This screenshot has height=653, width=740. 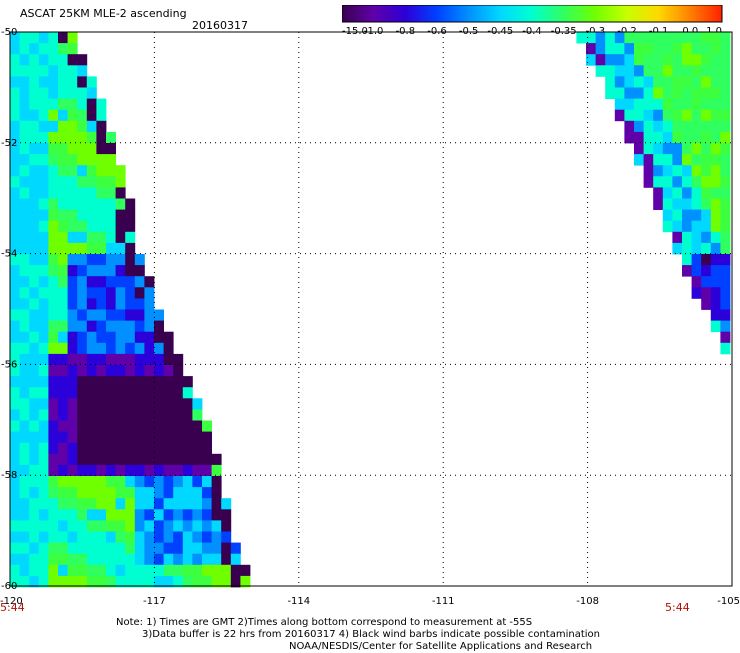 I want to click on x-tick-label: -114, so click(x=298, y=601).